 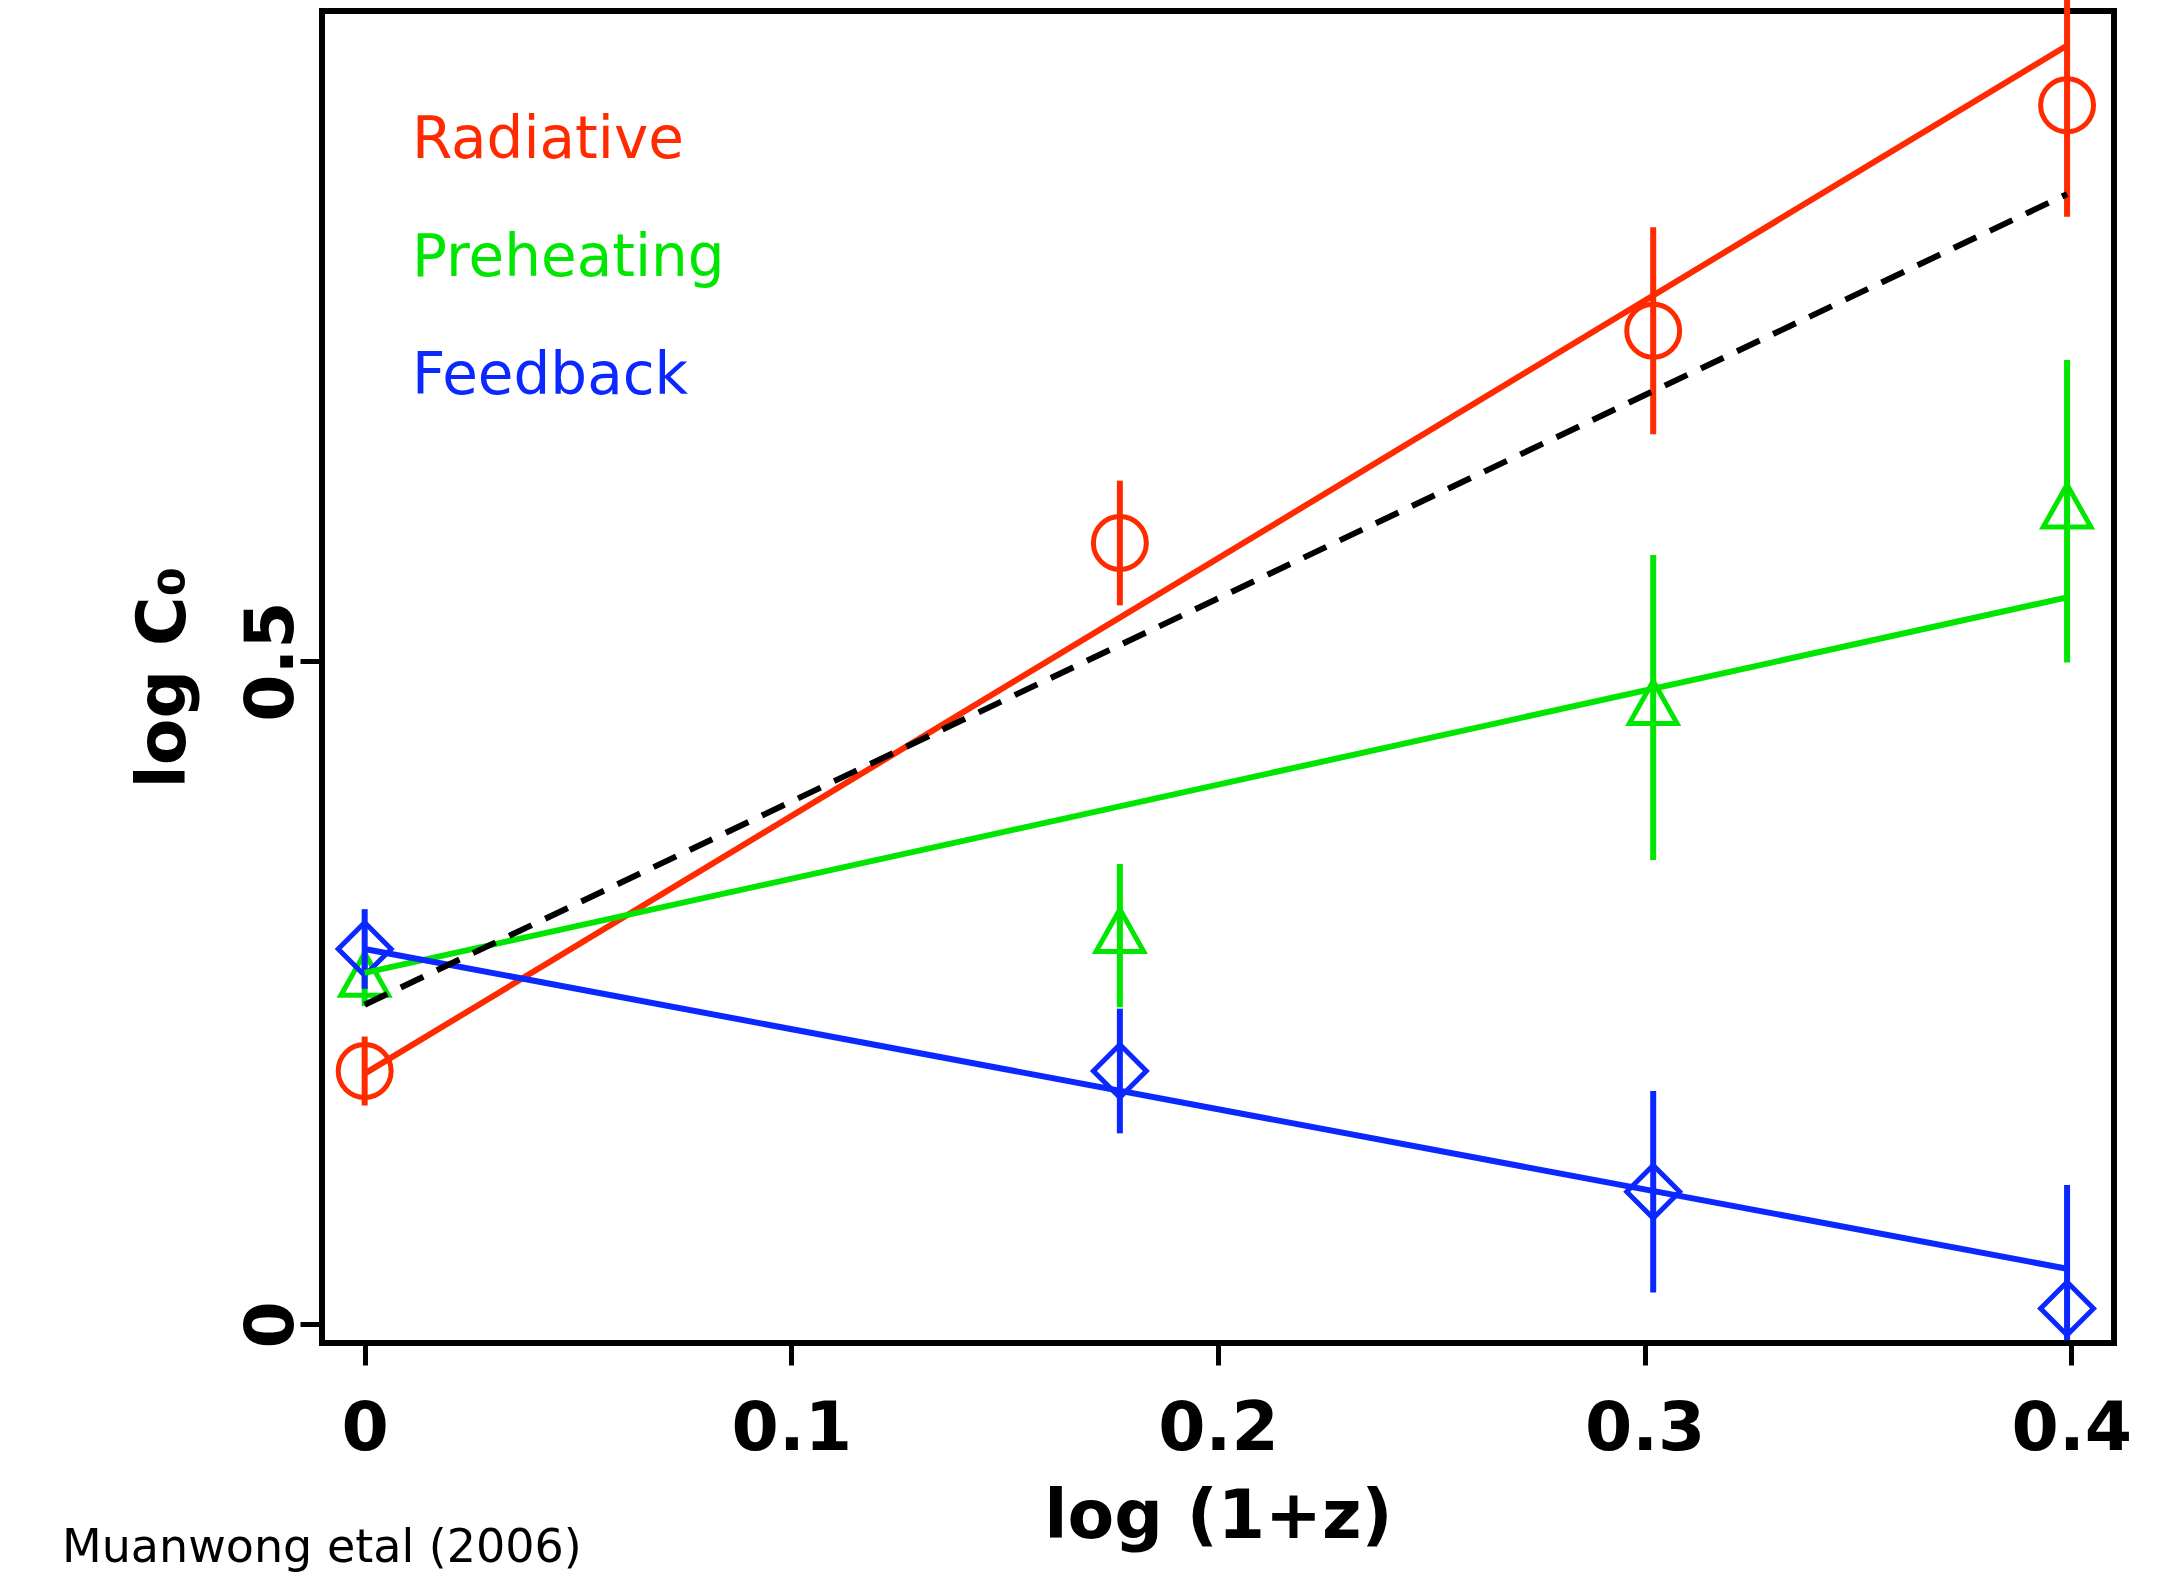 What do you see at coordinates (548, 138) in the screenshot?
I see `text: Radiative` at bounding box center [548, 138].